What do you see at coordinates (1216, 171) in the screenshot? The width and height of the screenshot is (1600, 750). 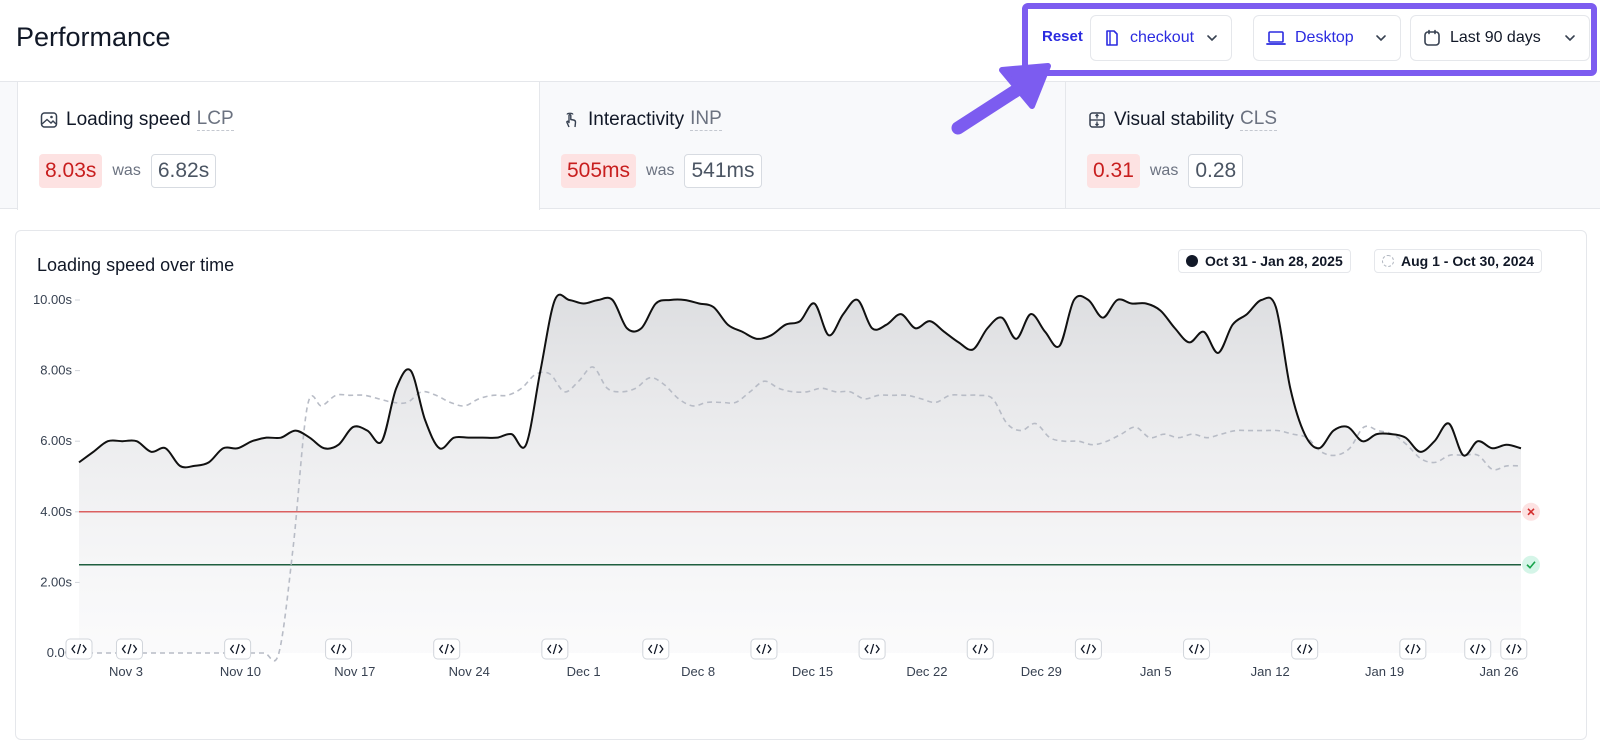 I see `metric-previous-value: 0.28` at bounding box center [1216, 171].